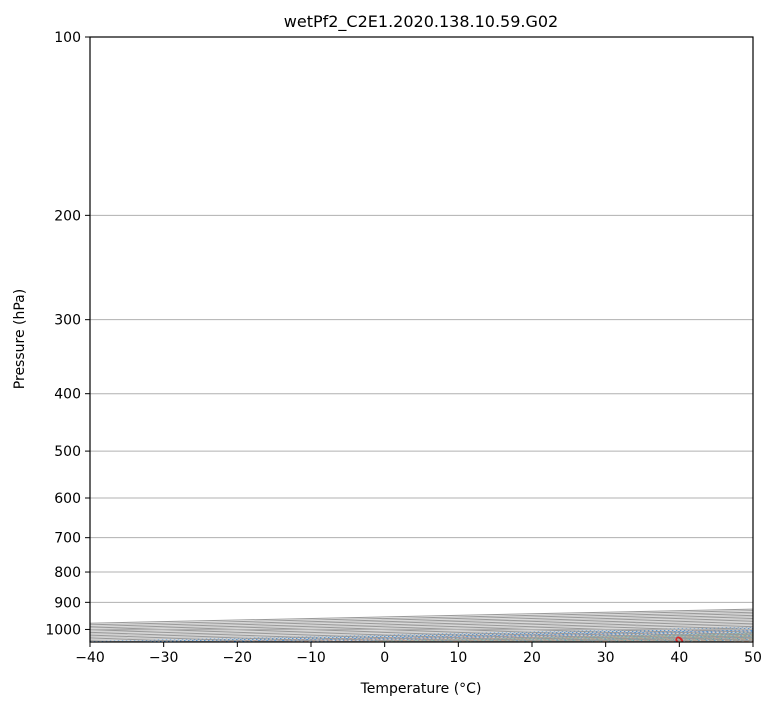  I want to click on chart-title: wetPf2_C2E1.2020.138.10.59.G02, so click(421, 22).